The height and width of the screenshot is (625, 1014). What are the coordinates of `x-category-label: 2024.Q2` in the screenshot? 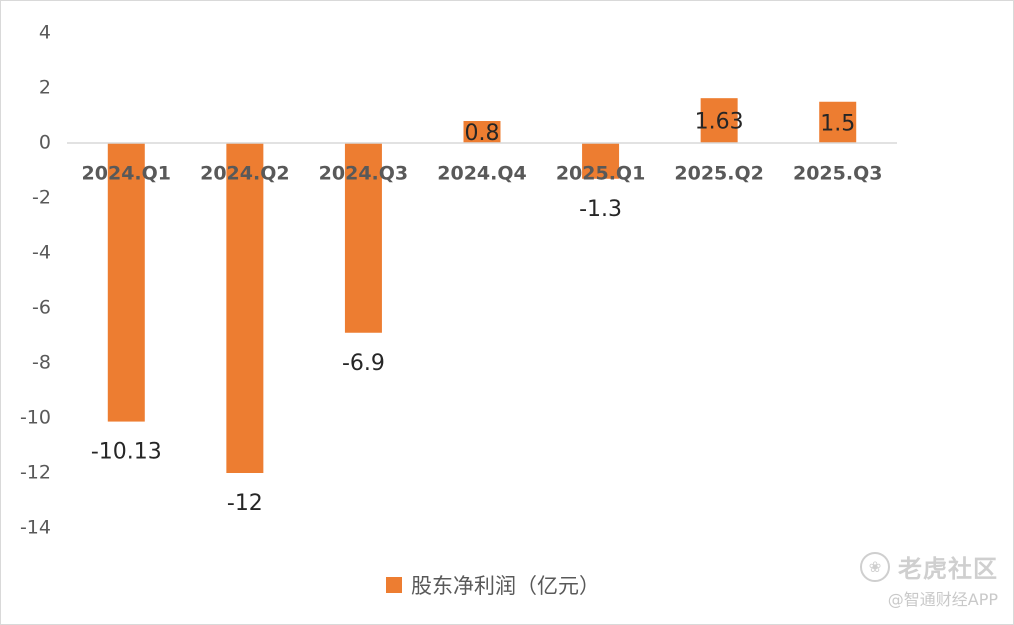 It's located at (244, 174).